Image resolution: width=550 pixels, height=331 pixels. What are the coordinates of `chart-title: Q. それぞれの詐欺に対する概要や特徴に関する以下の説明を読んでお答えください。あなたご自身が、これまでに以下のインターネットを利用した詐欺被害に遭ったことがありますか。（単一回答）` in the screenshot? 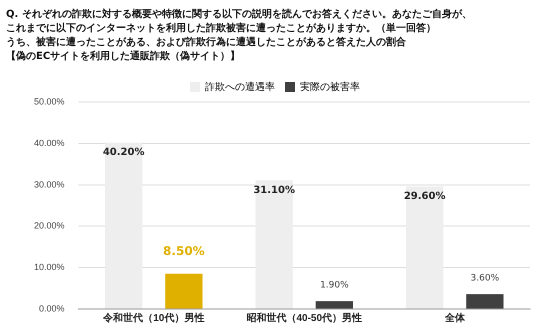 It's located at (239, 22).